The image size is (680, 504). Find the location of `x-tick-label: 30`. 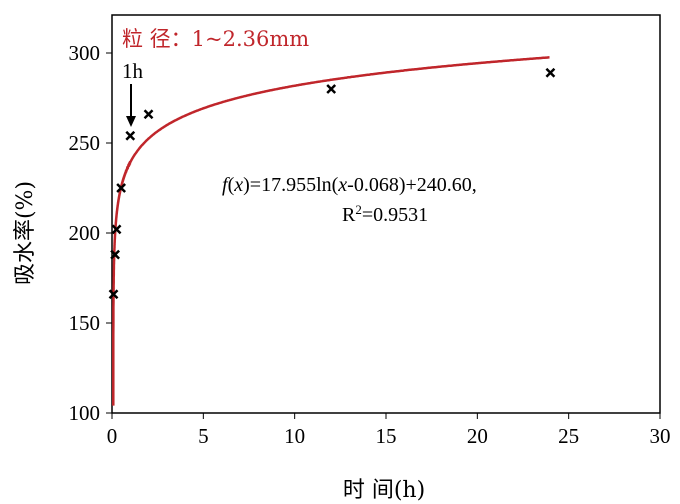

x-tick-label: 30 is located at coordinates (660, 436).